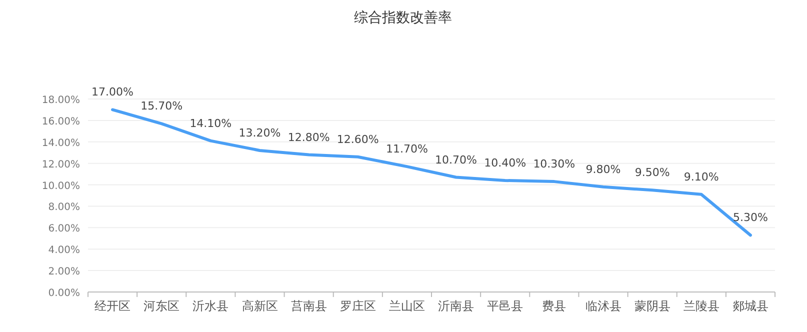  I want to click on x-tick-label: 费县, so click(554, 306).